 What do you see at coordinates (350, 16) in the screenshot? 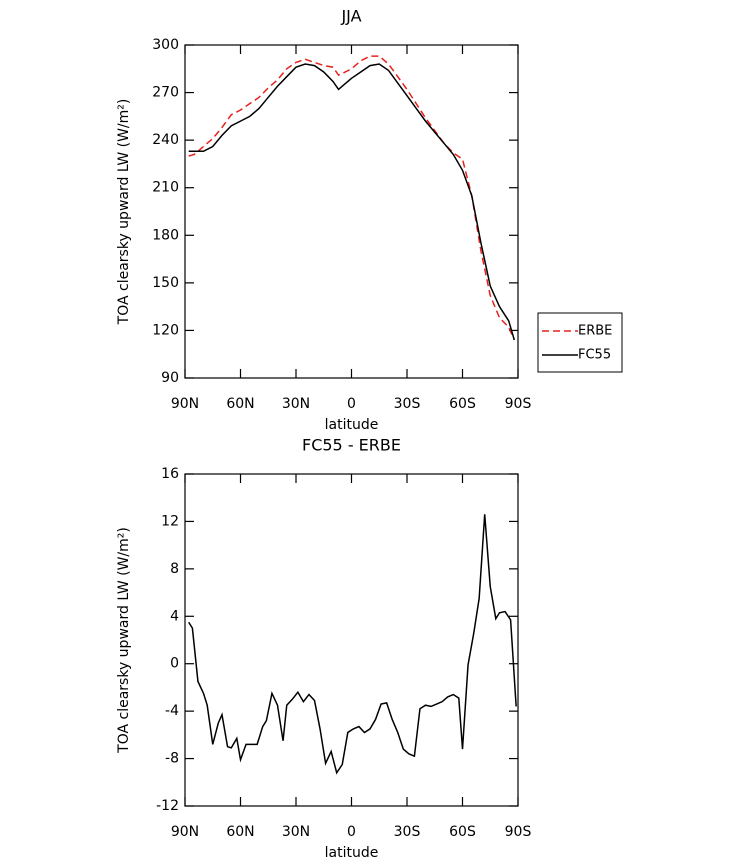
I see `chart-title: JJA` at bounding box center [350, 16].